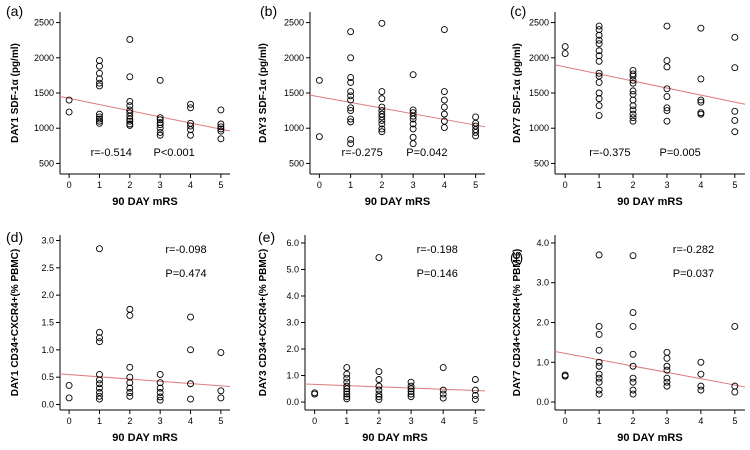 This screenshot has width=750, height=450. Describe the element at coordinates (394, 438) in the screenshot. I see `x-axis-label: 90 DAY mRS` at that location.